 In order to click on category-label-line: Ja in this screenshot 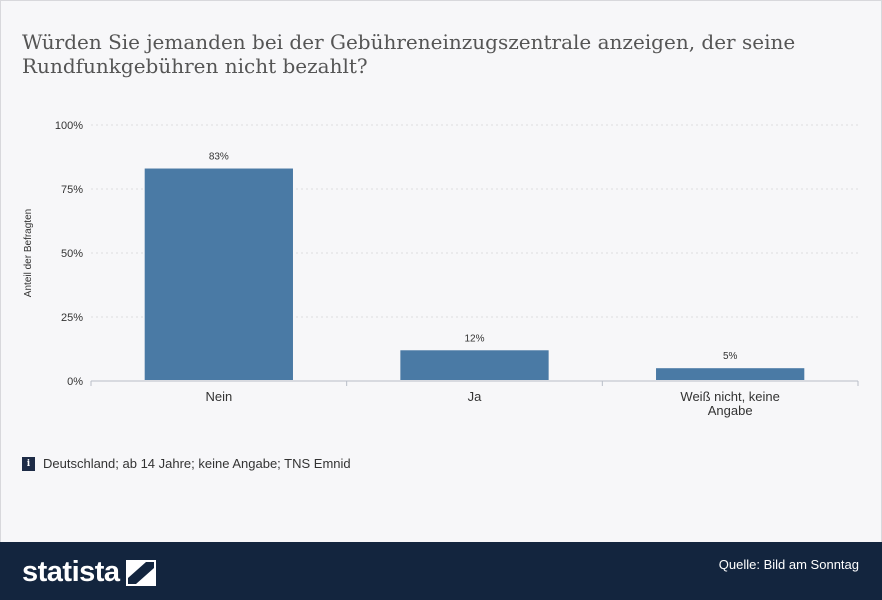, I will do `click(475, 396)`.